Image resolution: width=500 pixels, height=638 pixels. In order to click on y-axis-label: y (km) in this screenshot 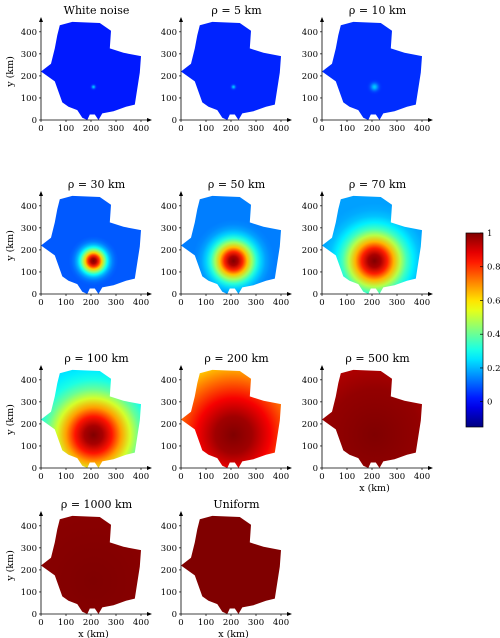, I will do `click(10, 72)`.